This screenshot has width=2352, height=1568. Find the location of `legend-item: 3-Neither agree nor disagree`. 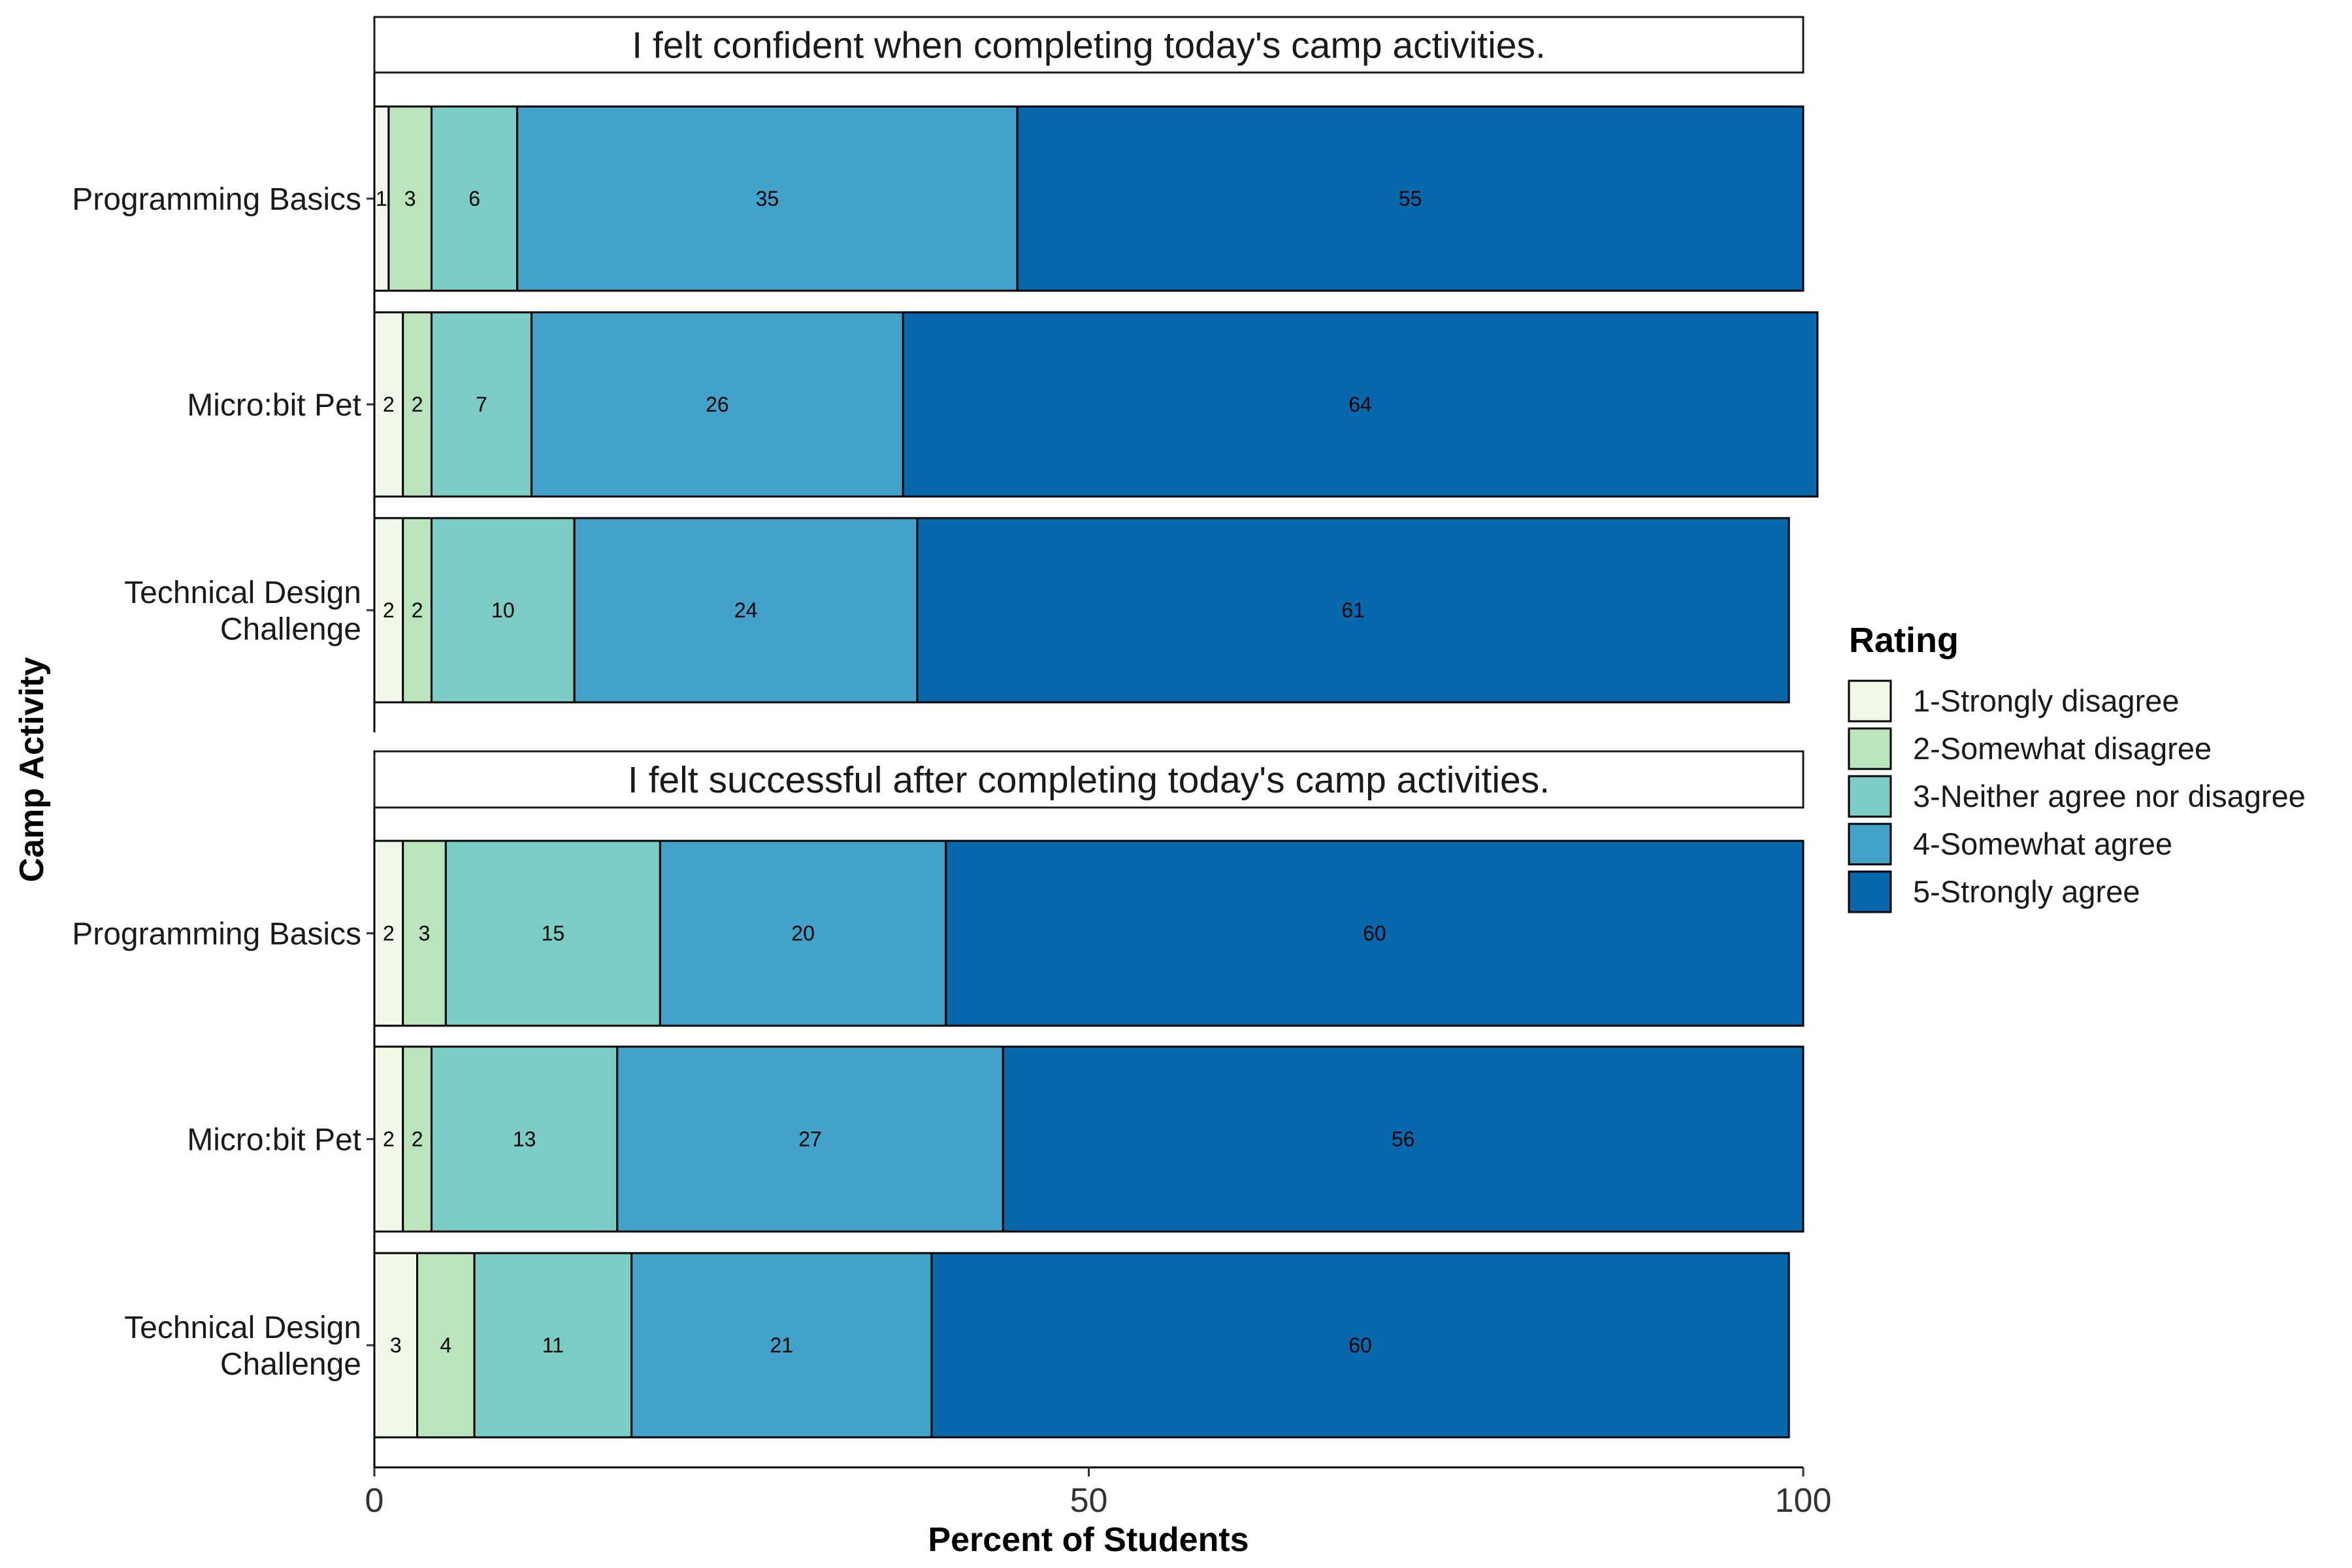

legend-item: 3-Neither agree nor disagree is located at coordinates (2077, 796).